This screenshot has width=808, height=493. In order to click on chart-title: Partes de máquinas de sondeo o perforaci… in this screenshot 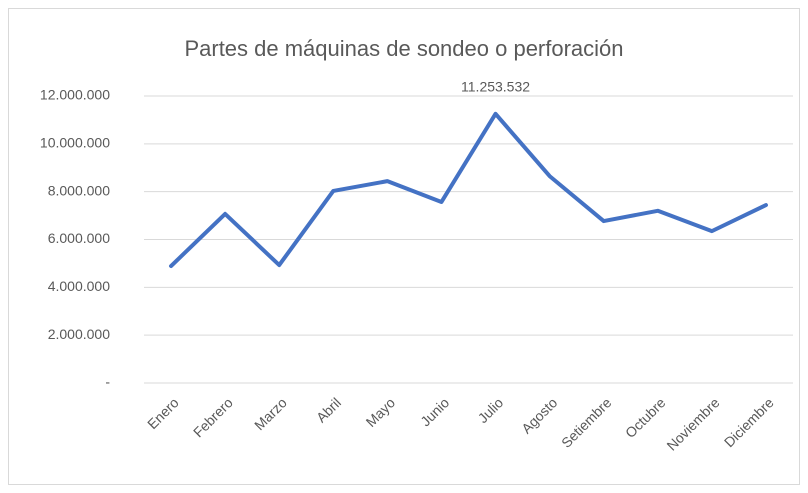, I will do `click(403, 48)`.